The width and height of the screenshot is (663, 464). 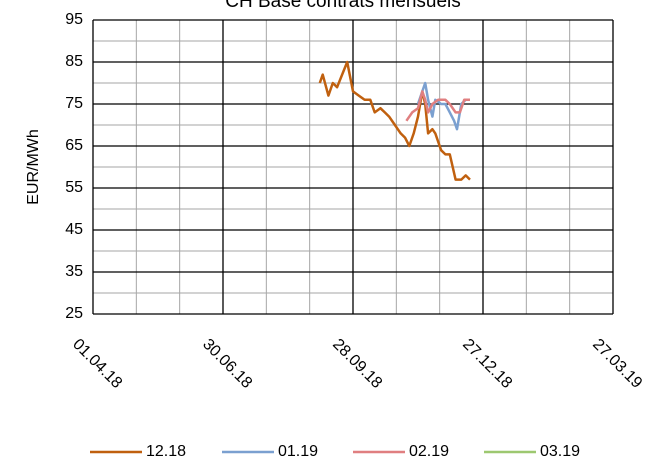 I want to click on y-axis-label: EUR/MWh, so click(x=33, y=167).